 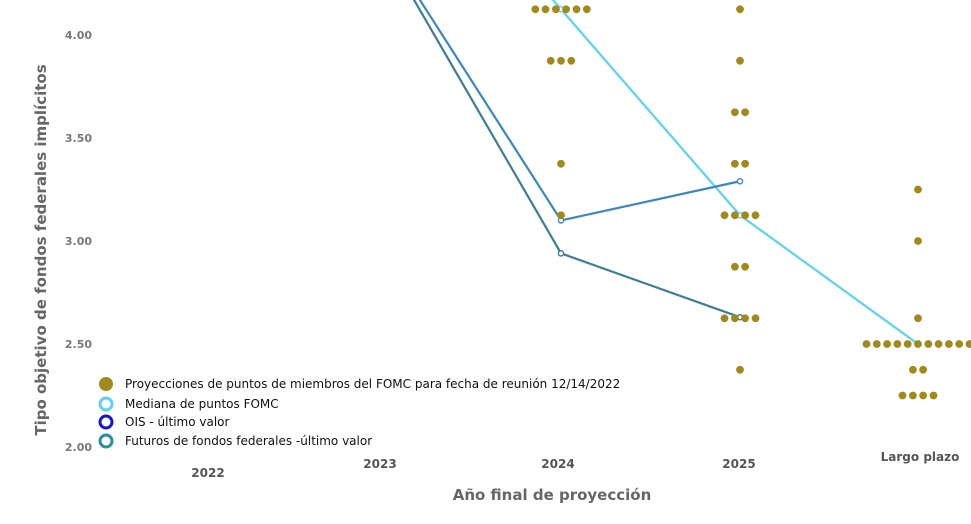 I want to click on y-tick-label: 3.00, so click(x=78, y=241).